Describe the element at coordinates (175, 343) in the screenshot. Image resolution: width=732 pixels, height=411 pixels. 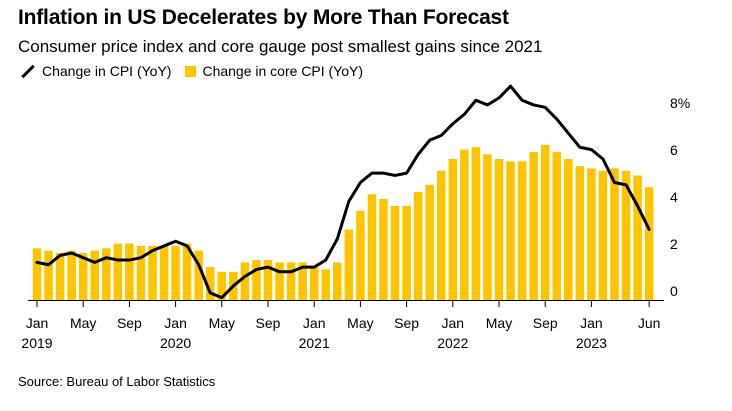
I see `x-tick-year-label: 2020` at that location.